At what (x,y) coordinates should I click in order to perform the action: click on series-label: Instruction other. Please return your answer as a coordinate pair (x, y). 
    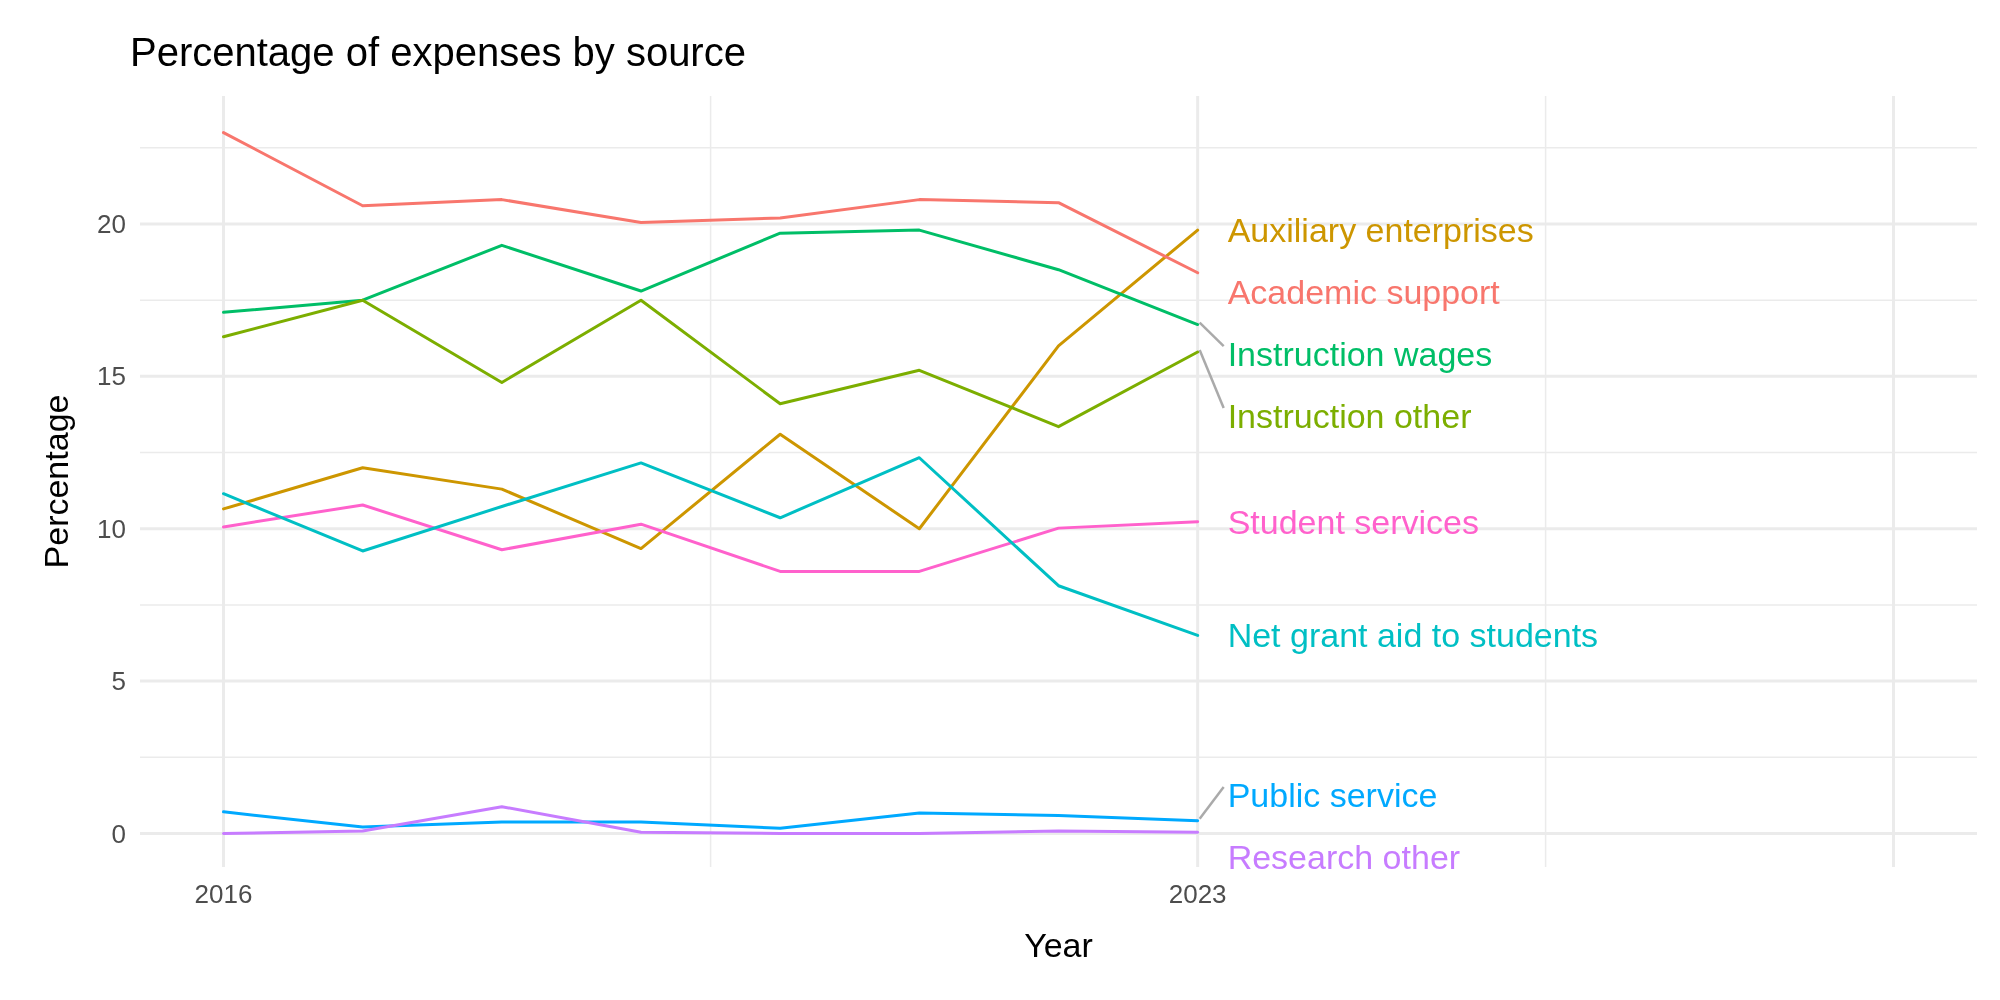
    Looking at the image, I should click on (1349, 415).